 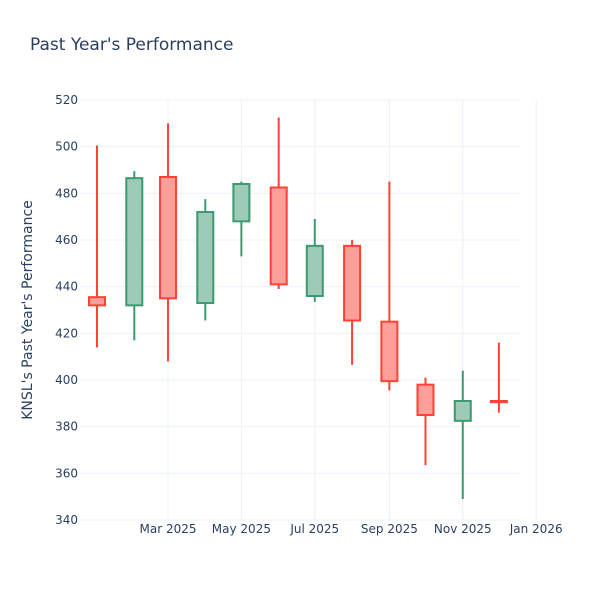 What do you see at coordinates (66, 520) in the screenshot?
I see `y-tick-label: 340` at bounding box center [66, 520].